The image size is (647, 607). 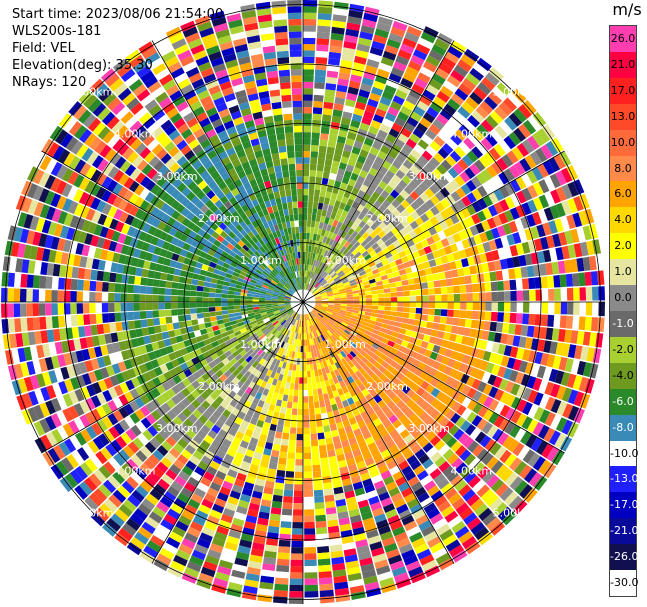 I want to click on colorbar-label: -17.0, so click(x=624, y=505).